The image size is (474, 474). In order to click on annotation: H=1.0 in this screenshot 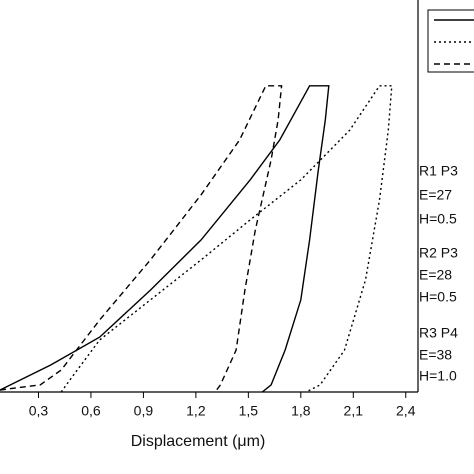, I will do `click(438, 376)`.